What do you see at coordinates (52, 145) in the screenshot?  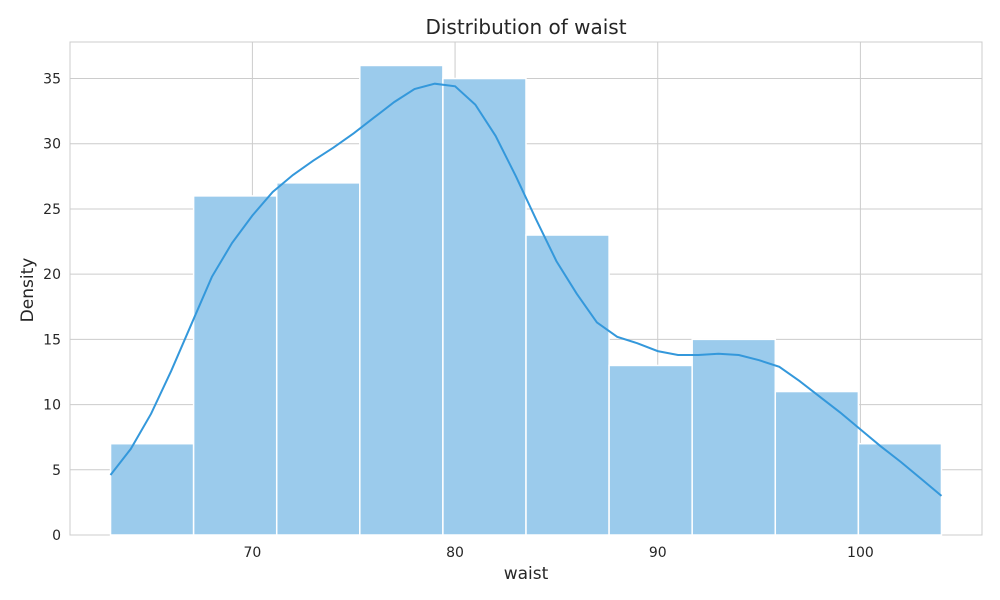 I see `y-tick-label: 30` at bounding box center [52, 145].